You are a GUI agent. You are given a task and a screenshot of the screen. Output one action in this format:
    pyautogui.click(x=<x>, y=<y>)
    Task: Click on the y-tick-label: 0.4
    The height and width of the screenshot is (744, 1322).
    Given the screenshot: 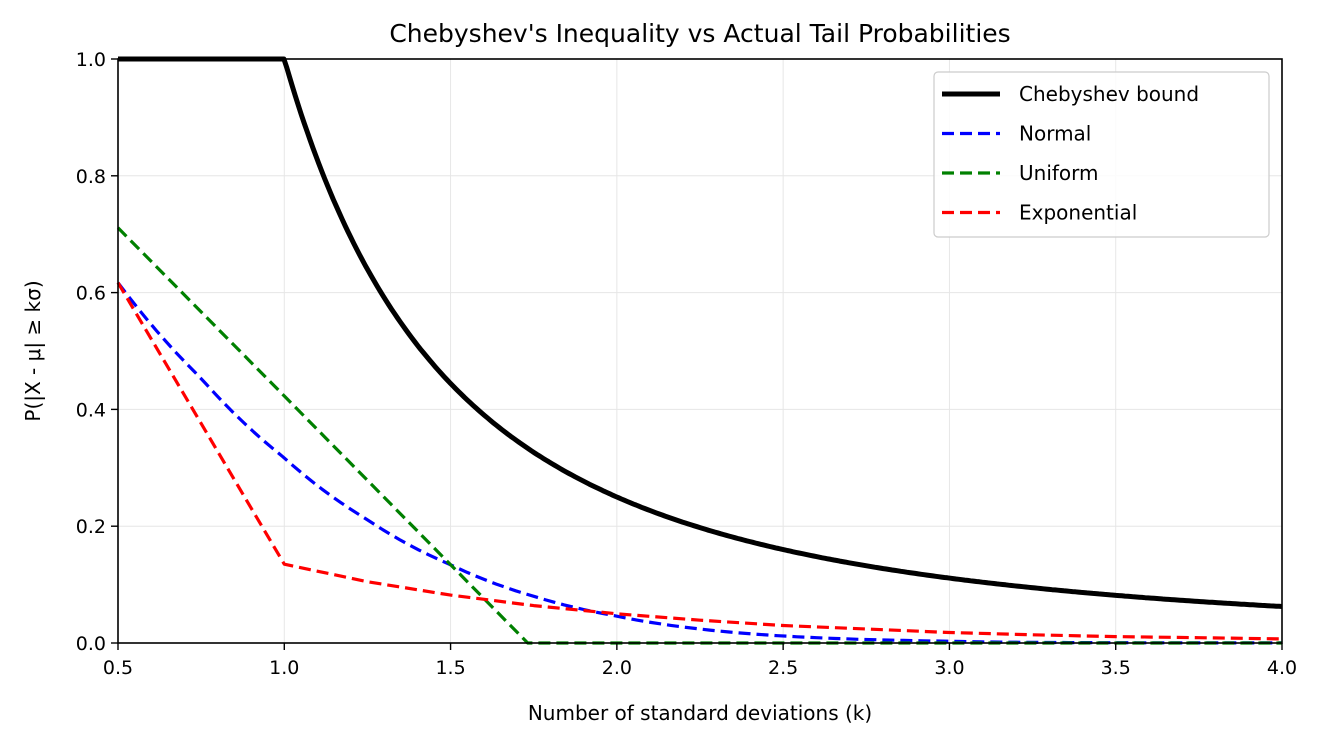 What is the action you would take?
    pyautogui.click(x=91, y=410)
    